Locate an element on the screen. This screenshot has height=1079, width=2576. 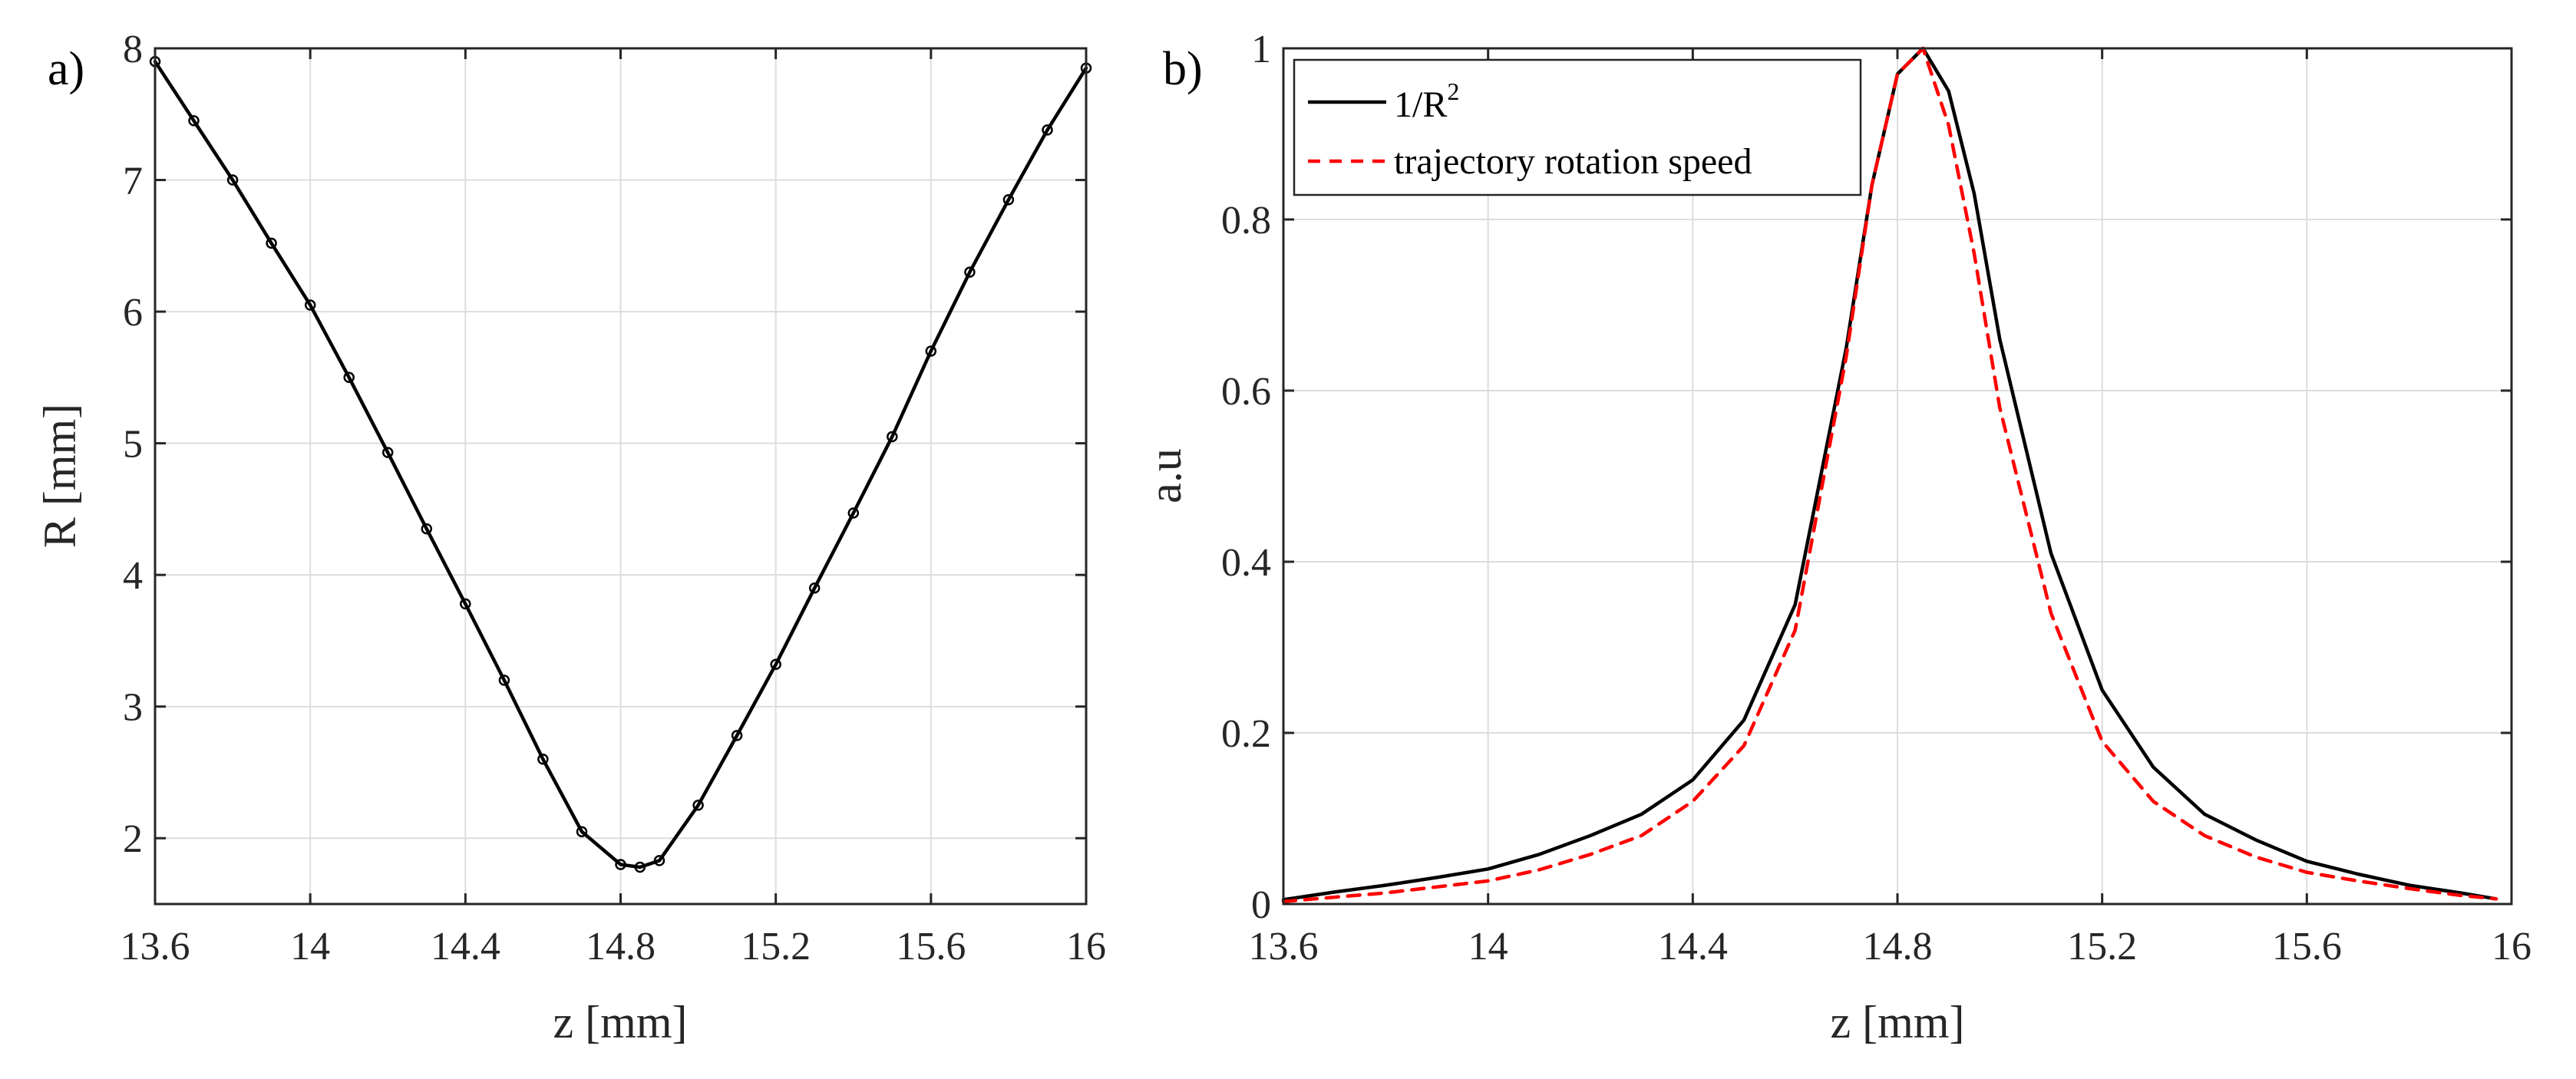
legend-box is located at coordinates (1577, 127).